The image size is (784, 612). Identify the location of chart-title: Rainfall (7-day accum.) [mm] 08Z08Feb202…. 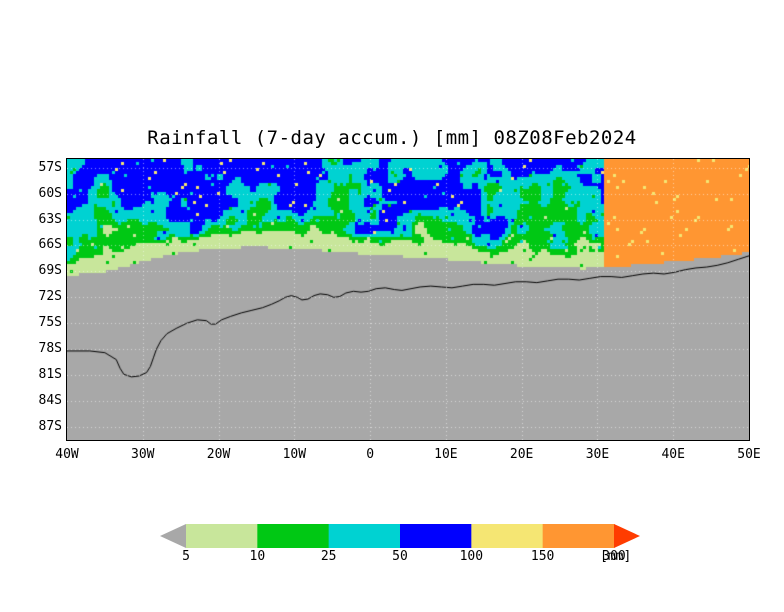
(392, 138).